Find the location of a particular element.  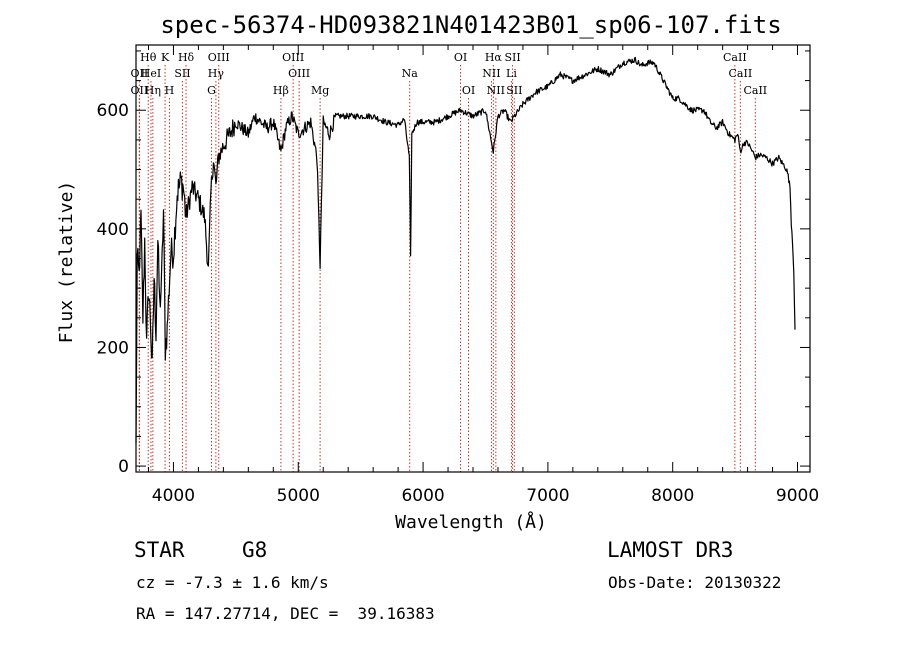

marker-label: Hα is located at coordinates (494, 57).